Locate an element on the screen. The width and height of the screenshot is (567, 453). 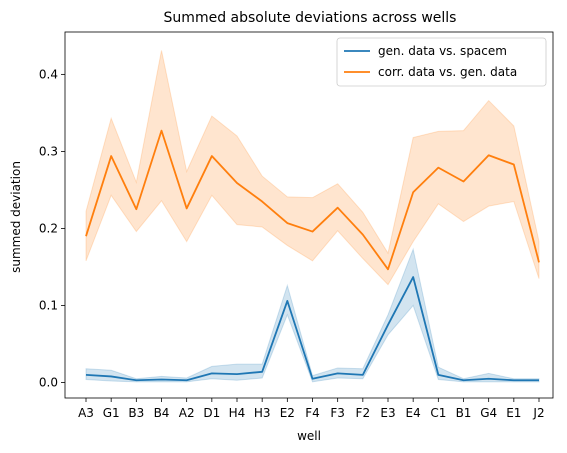
x-axis-label: well is located at coordinates (309, 436).